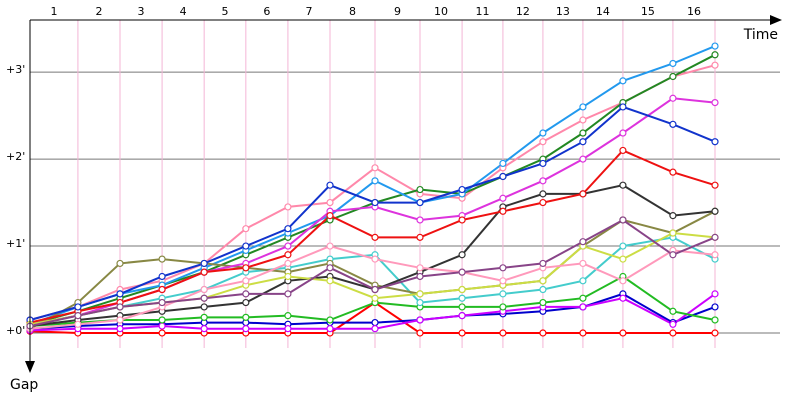 The width and height of the screenshot is (800, 400). What do you see at coordinates (397, 11) in the screenshot?
I see `x-tick-label: 9` at bounding box center [397, 11].